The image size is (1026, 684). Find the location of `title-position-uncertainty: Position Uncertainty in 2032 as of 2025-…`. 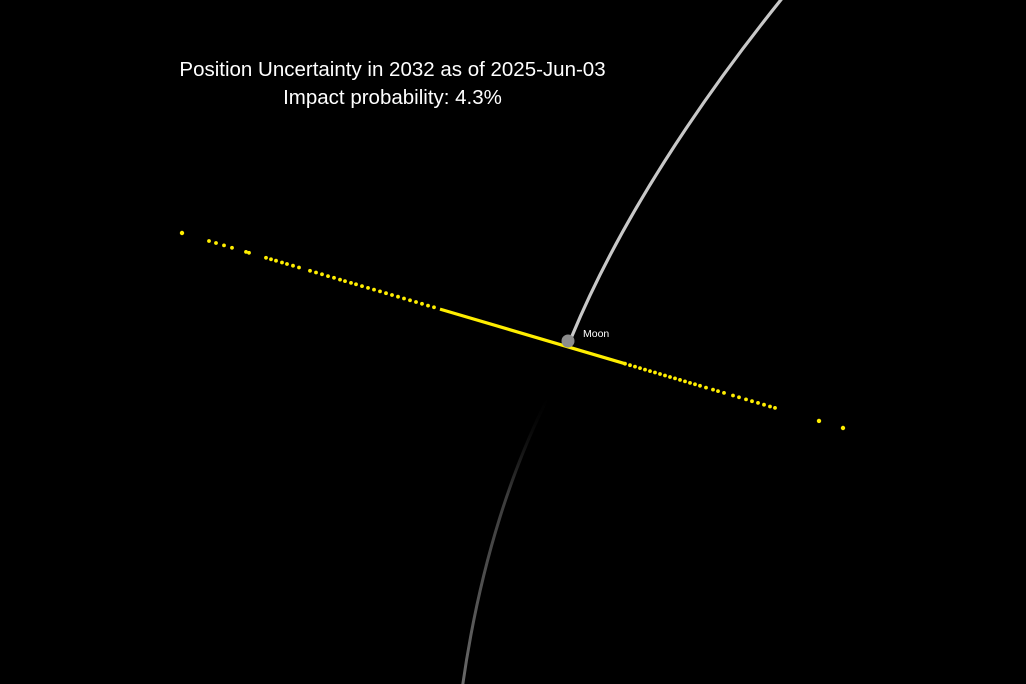

title-position-uncertainty: Position Uncertainty in 2032 as of 2025-… is located at coordinates (392, 69).